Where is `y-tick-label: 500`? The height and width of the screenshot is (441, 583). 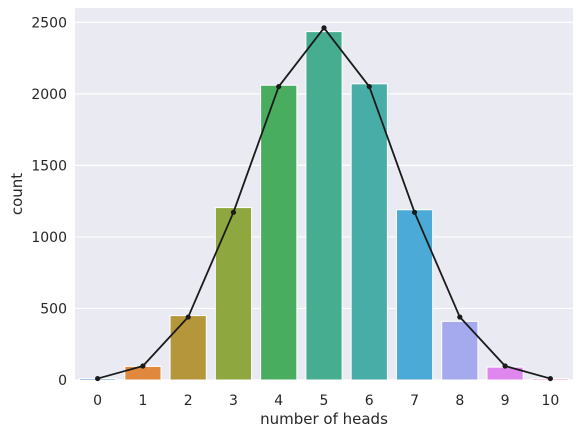
y-tick-label: 500 is located at coordinates (53, 309).